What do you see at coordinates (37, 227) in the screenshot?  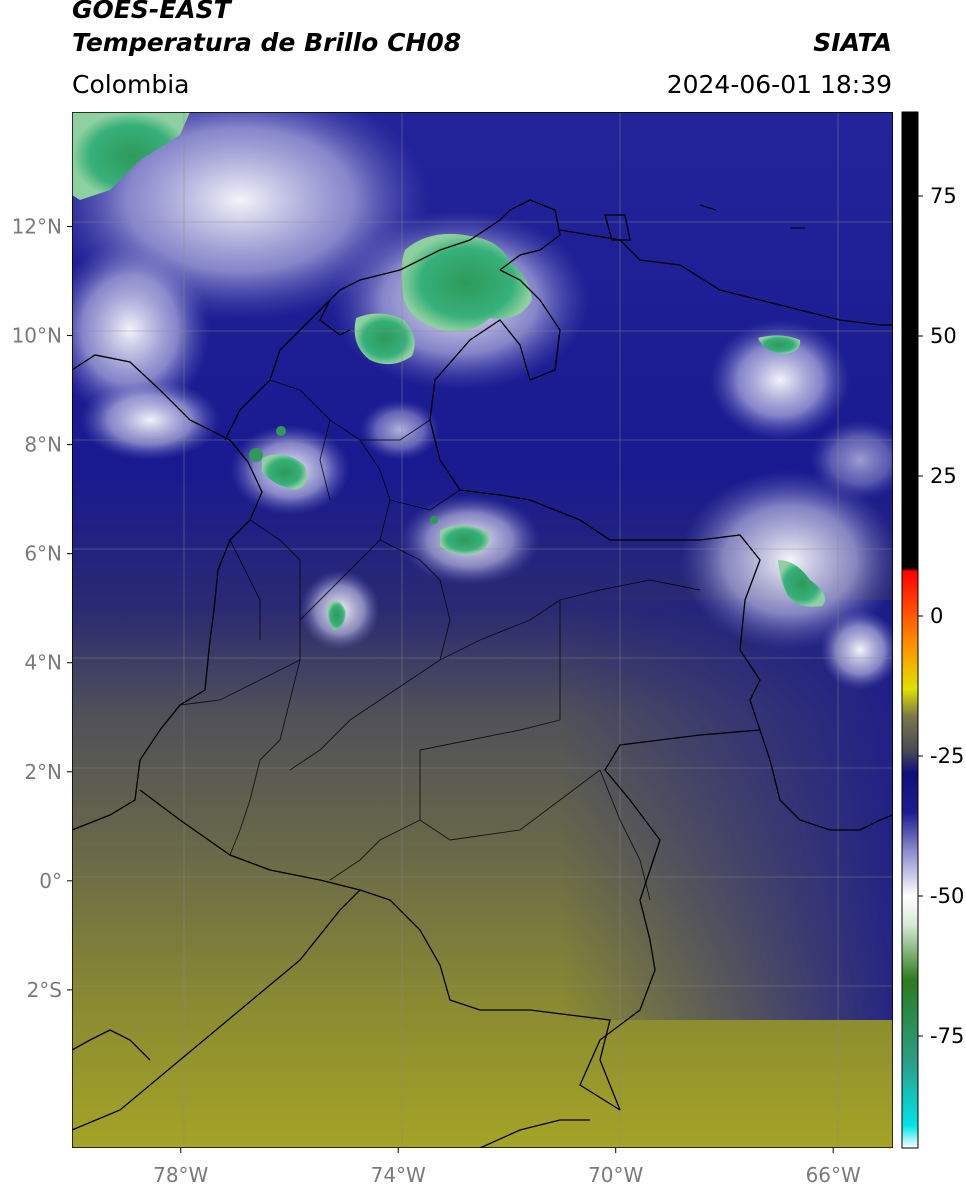 I see `lat-tick-label: 12°N` at bounding box center [37, 227].